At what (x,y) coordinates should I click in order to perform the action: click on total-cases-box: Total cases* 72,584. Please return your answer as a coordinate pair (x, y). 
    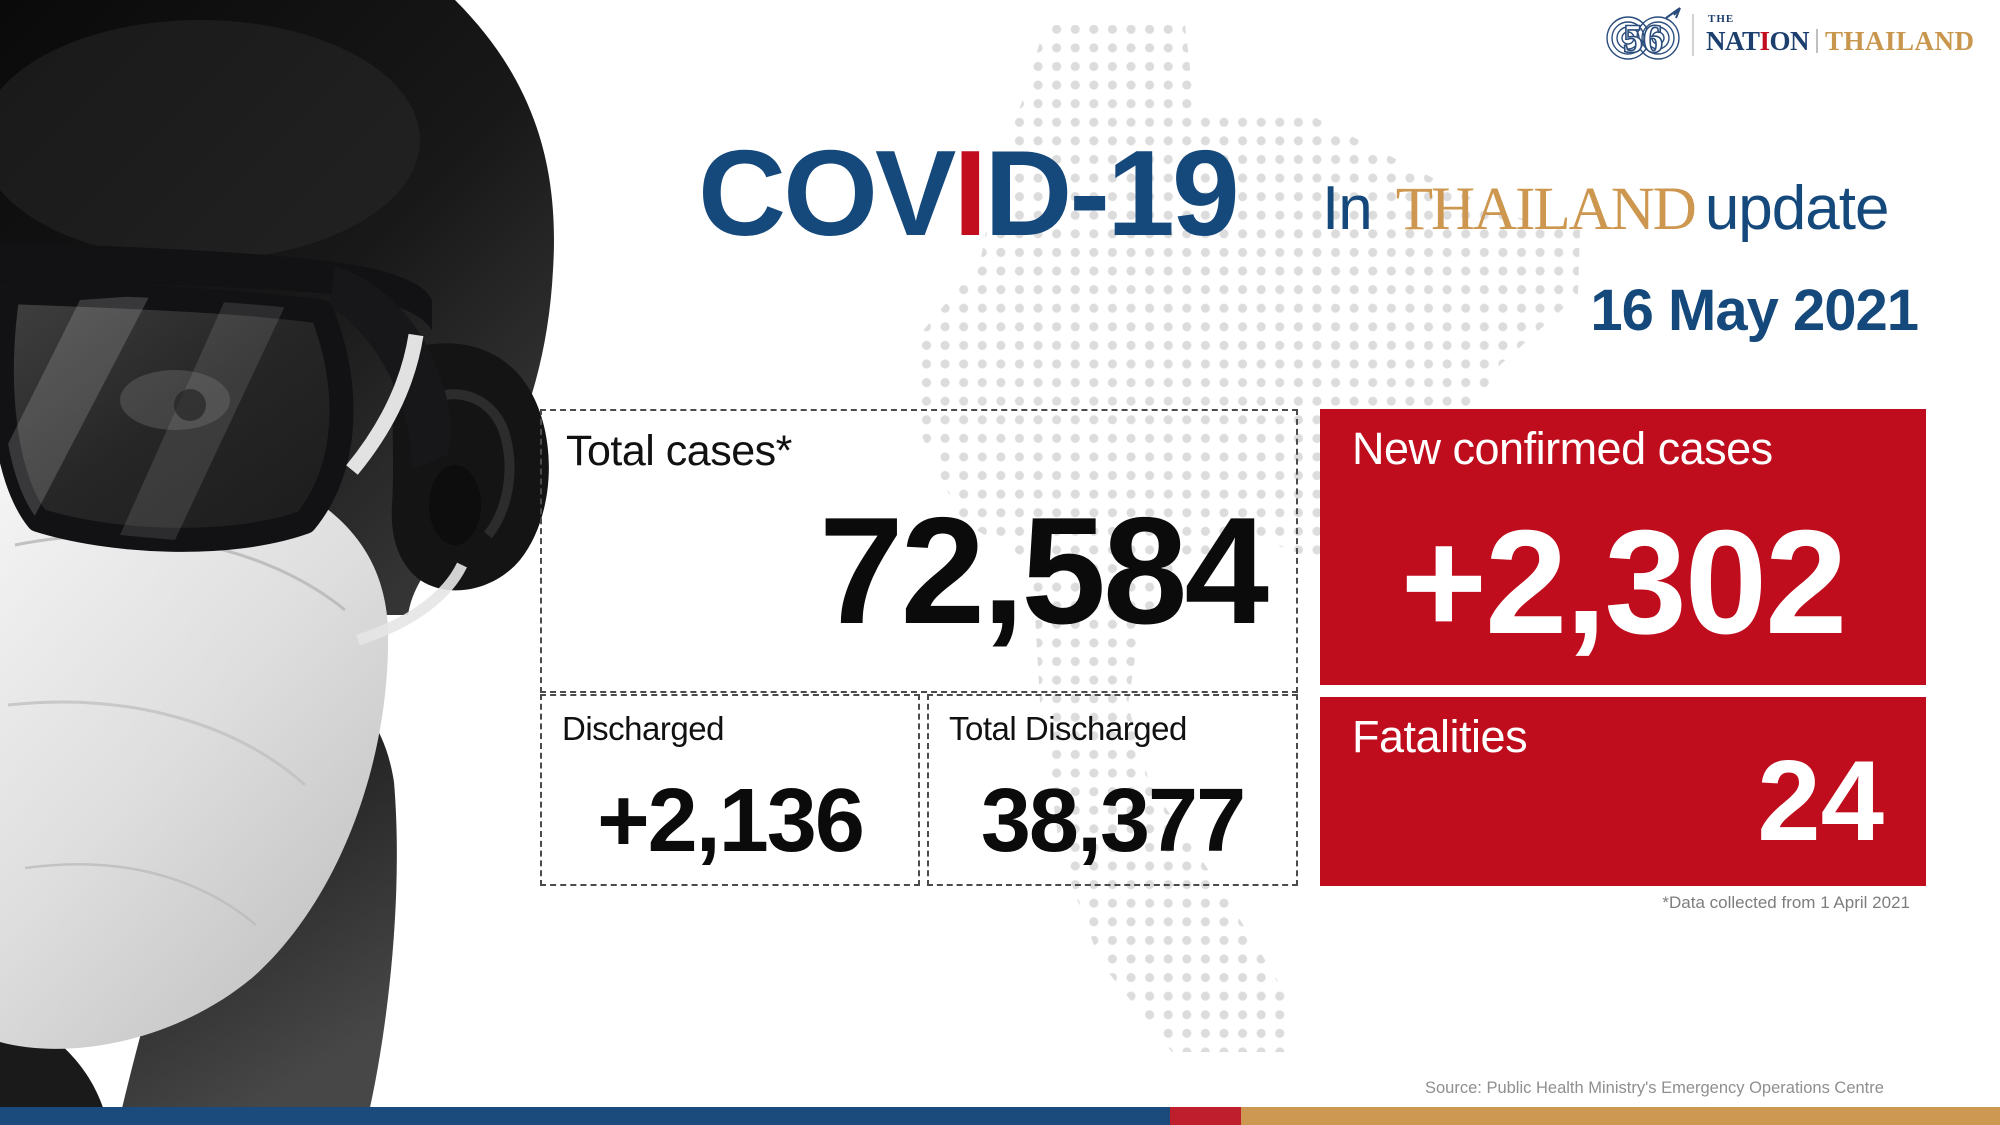
    Looking at the image, I should click on (919, 551).